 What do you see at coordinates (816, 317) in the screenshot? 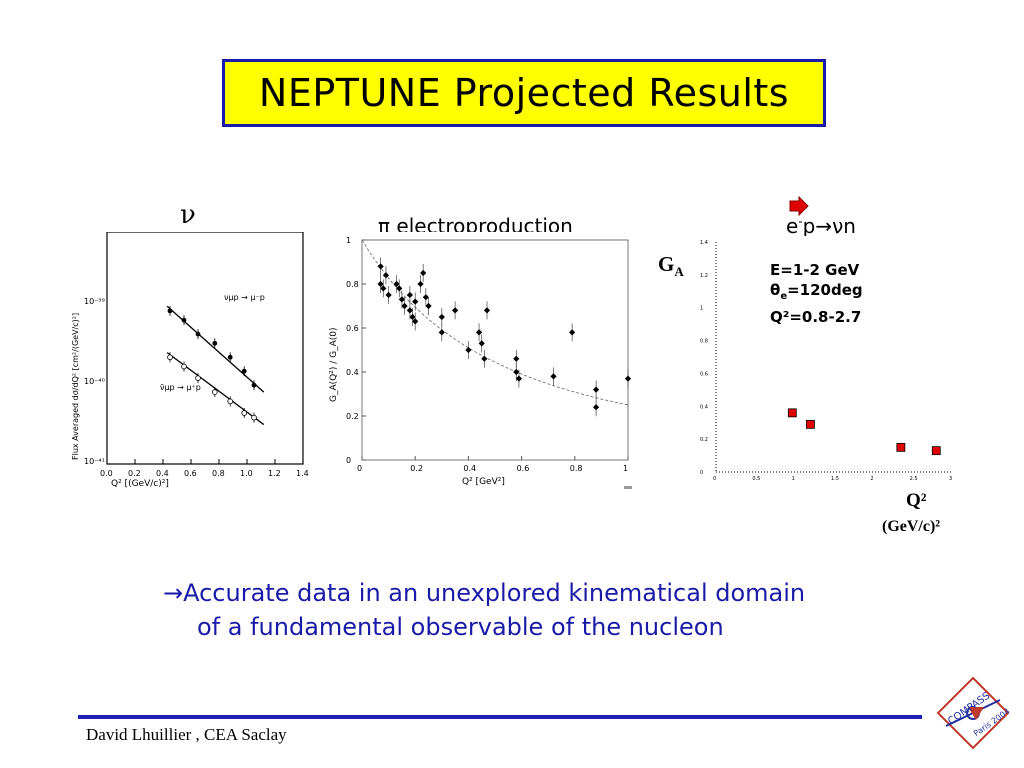
I see `ep-info-q2: Q²=0.8-2.7` at bounding box center [816, 317].